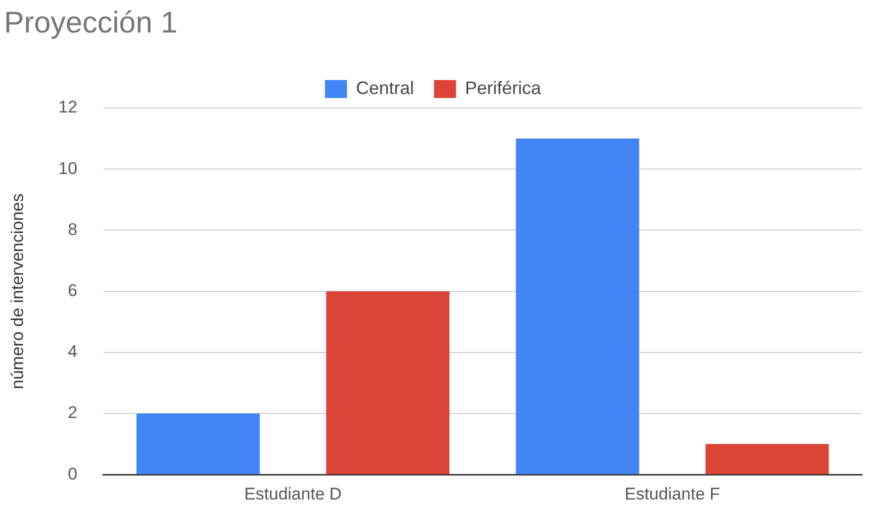  Describe the element at coordinates (73, 352) in the screenshot. I see `y-tick-label: 4` at that location.